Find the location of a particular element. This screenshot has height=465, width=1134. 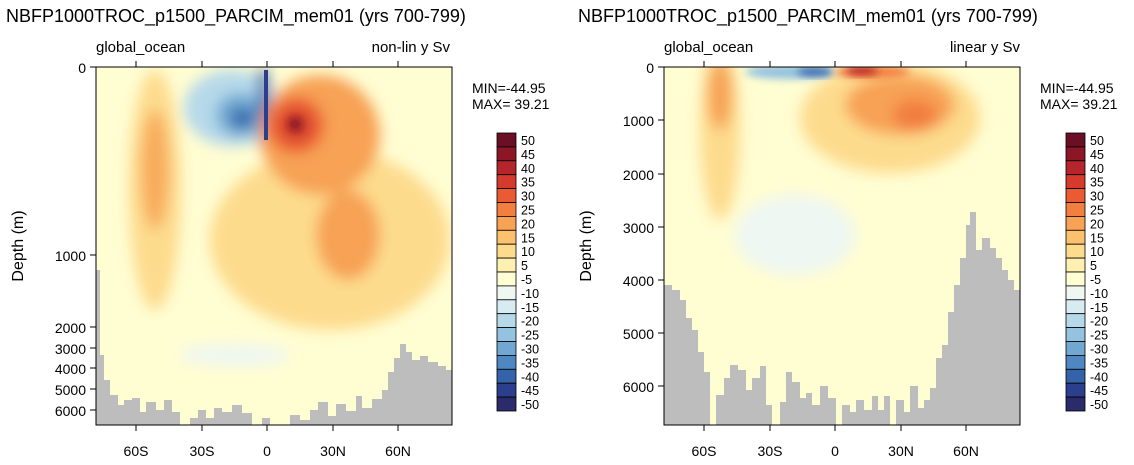

colorbar-label: -45 is located at coordinates (1099, 391).